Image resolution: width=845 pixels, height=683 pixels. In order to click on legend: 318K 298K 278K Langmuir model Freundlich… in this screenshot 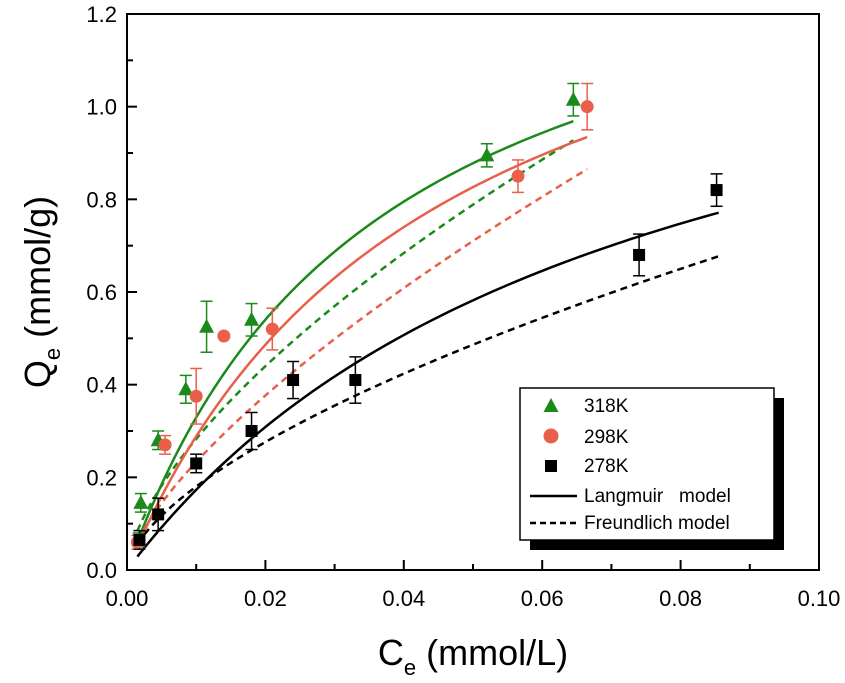, I will do `click(651, 468)`.